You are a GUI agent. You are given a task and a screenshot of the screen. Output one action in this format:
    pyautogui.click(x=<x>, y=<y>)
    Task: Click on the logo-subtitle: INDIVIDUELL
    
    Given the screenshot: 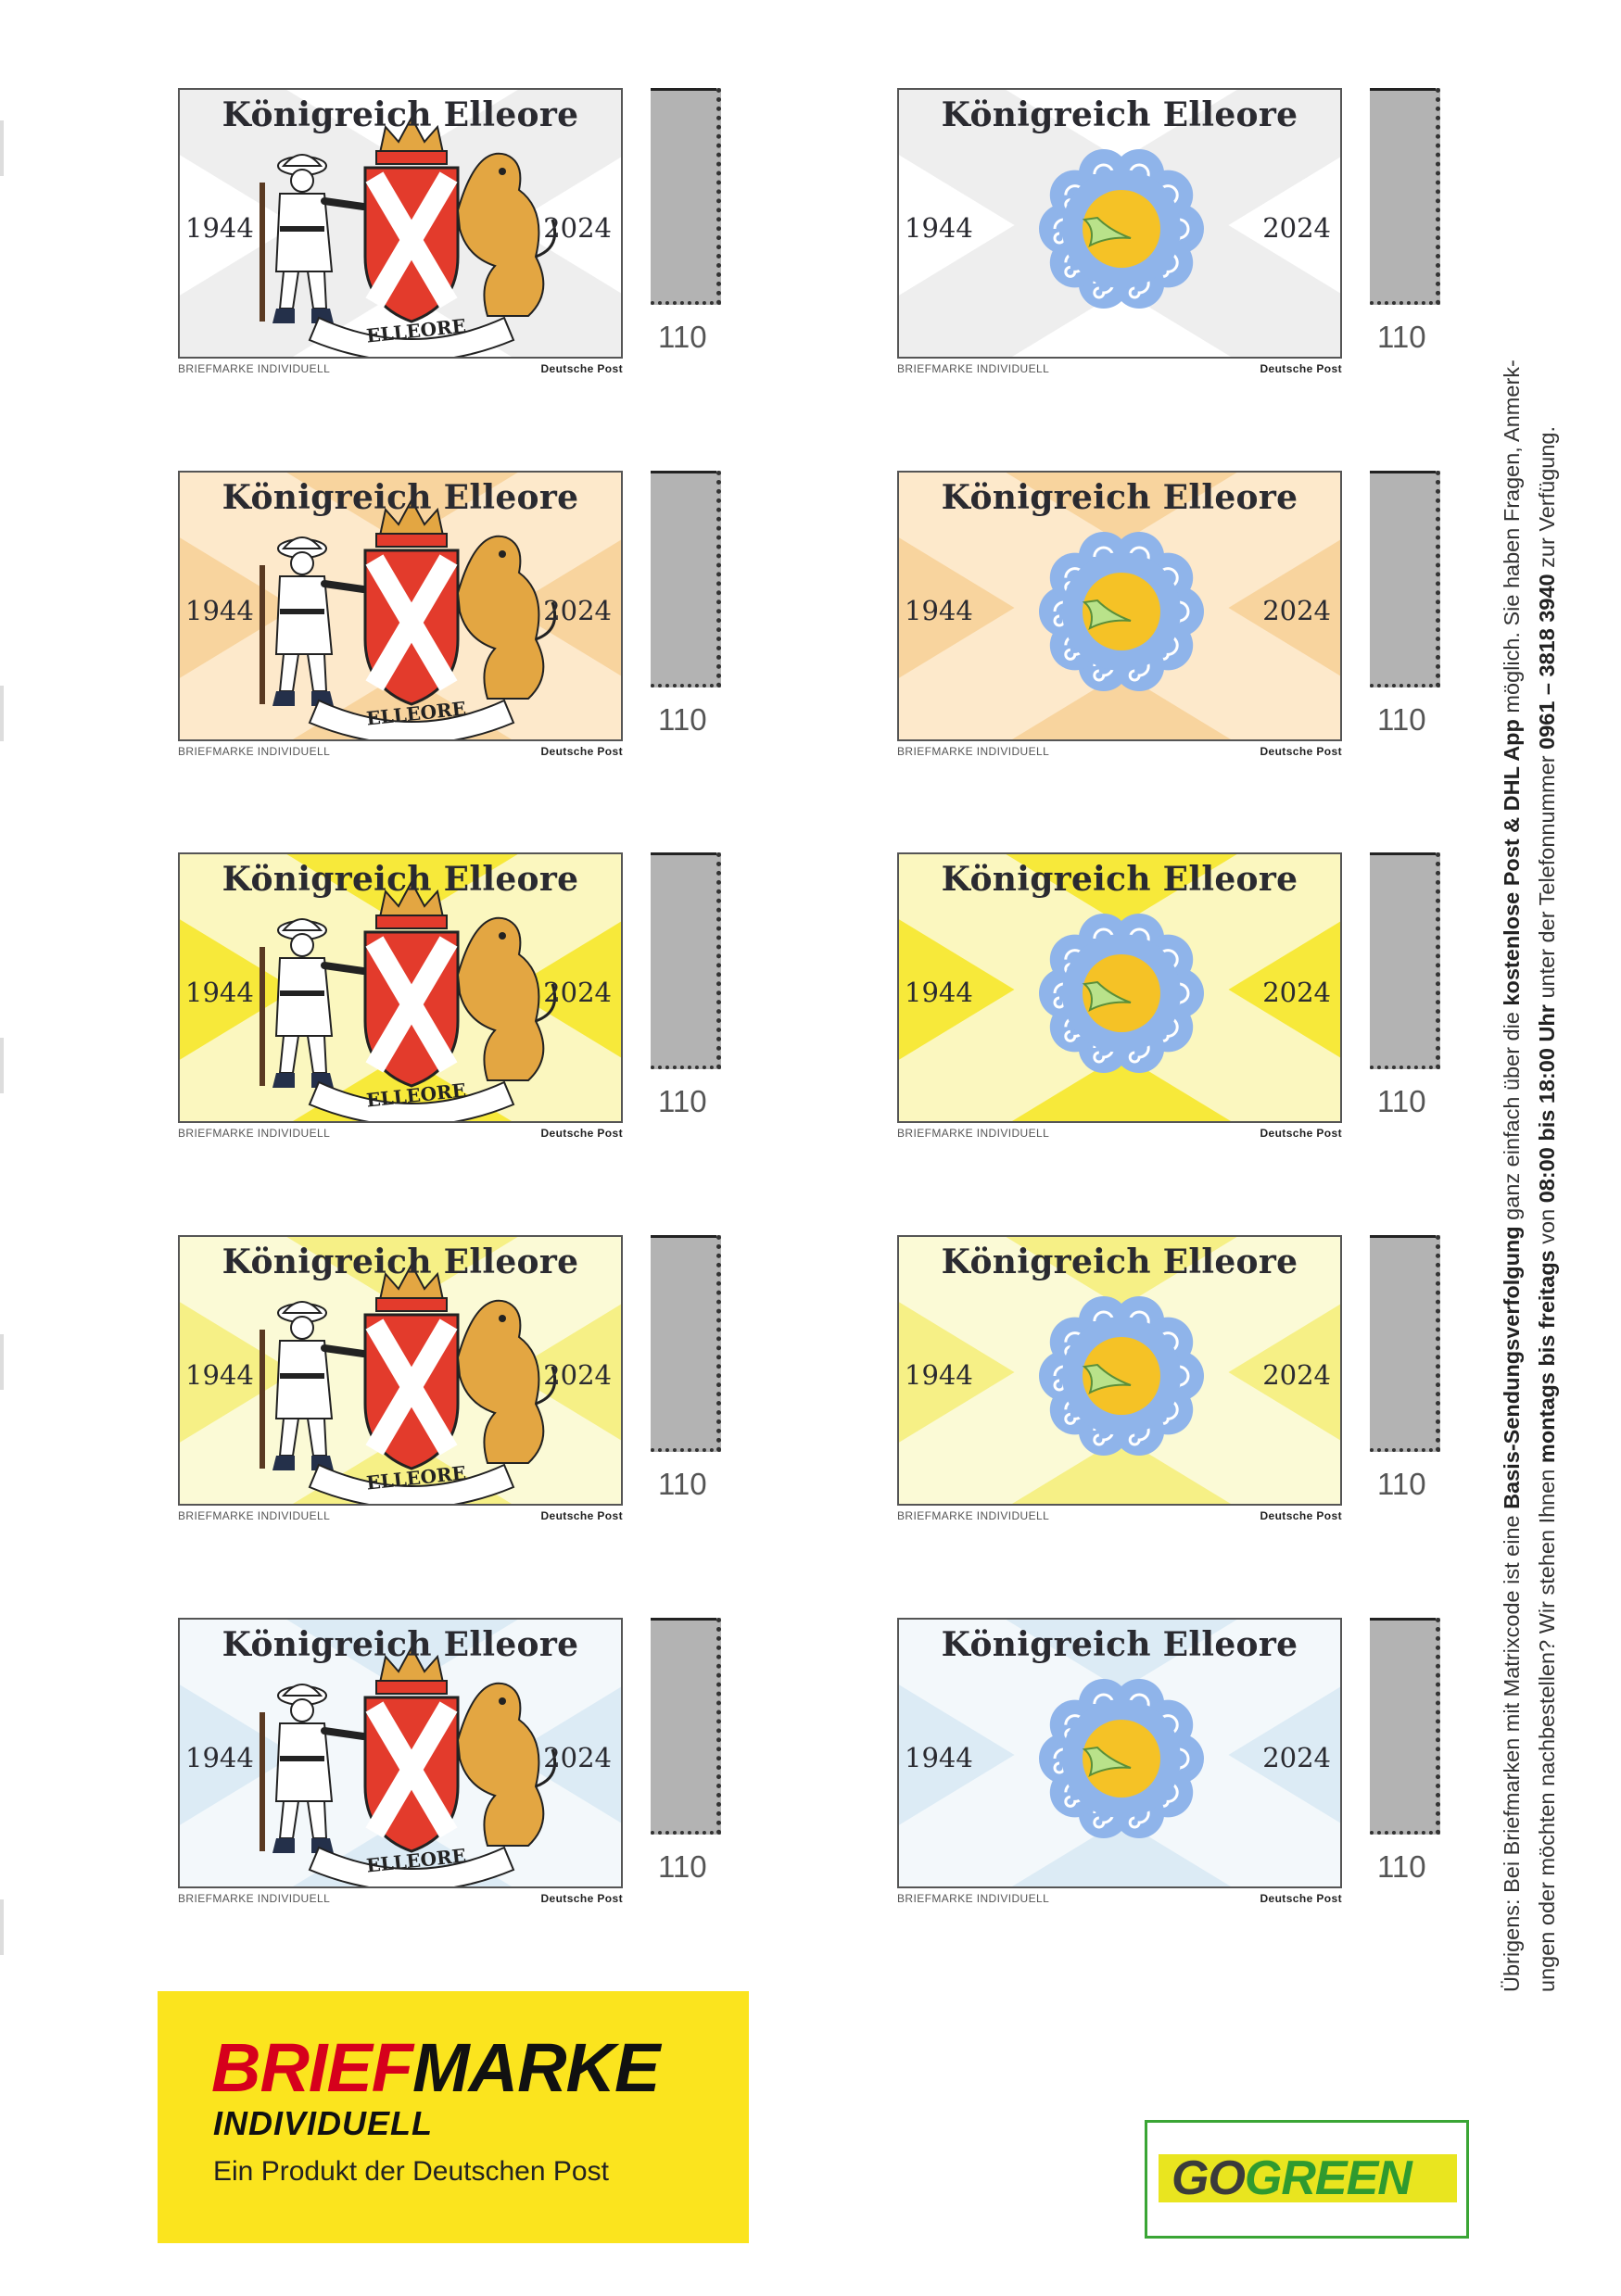 What is the action you would take?
    pyautogui.click(x=323, y=2123)
    